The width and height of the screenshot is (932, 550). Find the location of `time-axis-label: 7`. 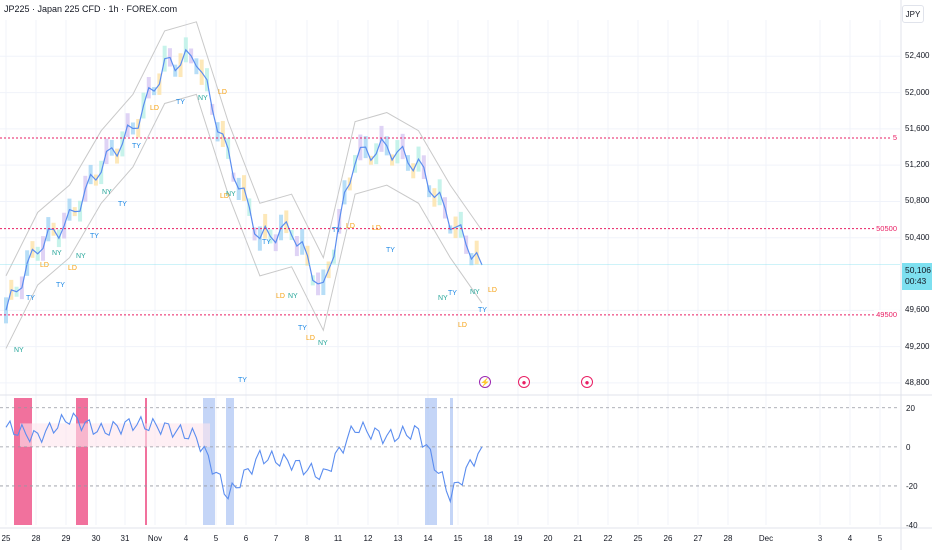

time-axis-label: 7 is located at coordinates (276, 538).